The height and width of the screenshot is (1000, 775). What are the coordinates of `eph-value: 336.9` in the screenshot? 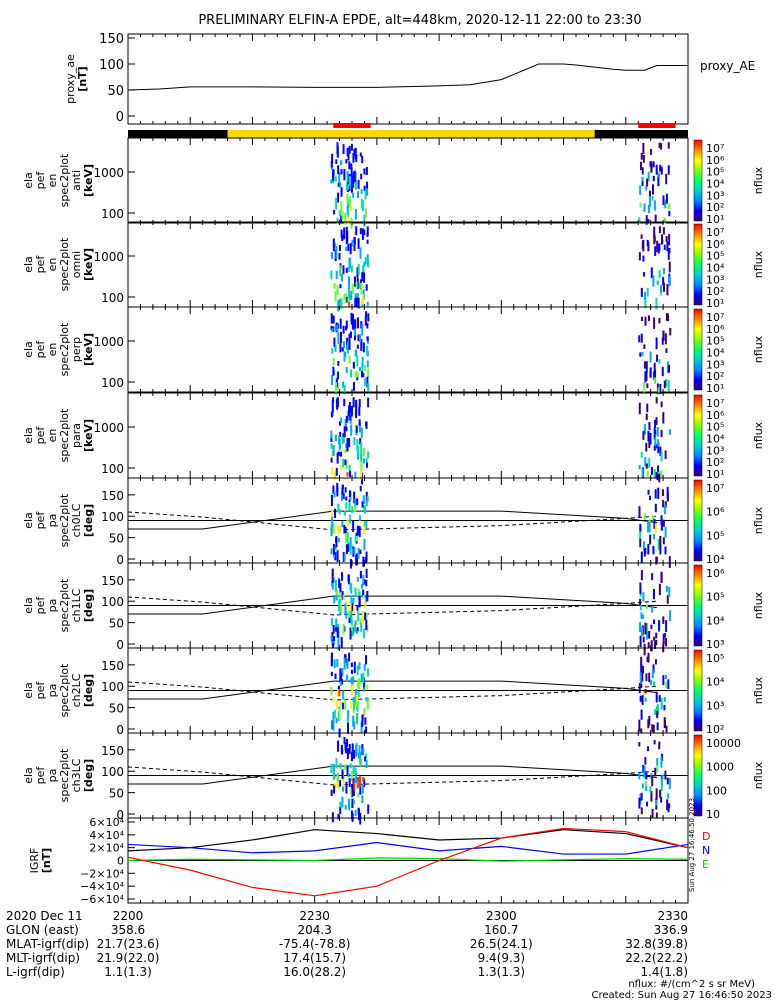 It's located at (671, 930).